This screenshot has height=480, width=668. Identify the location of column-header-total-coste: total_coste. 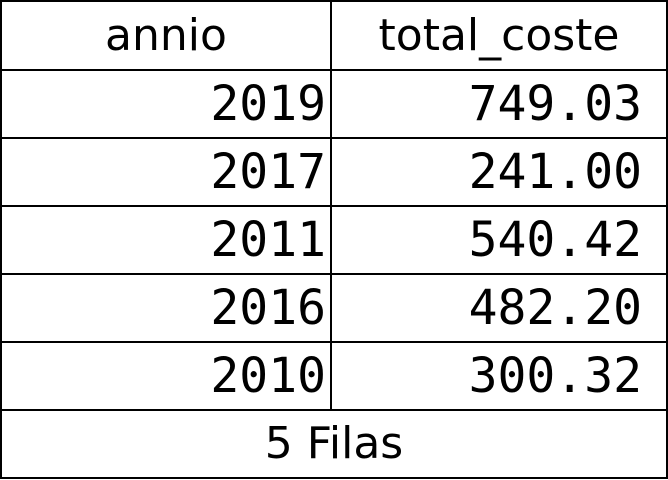
(499, 35).